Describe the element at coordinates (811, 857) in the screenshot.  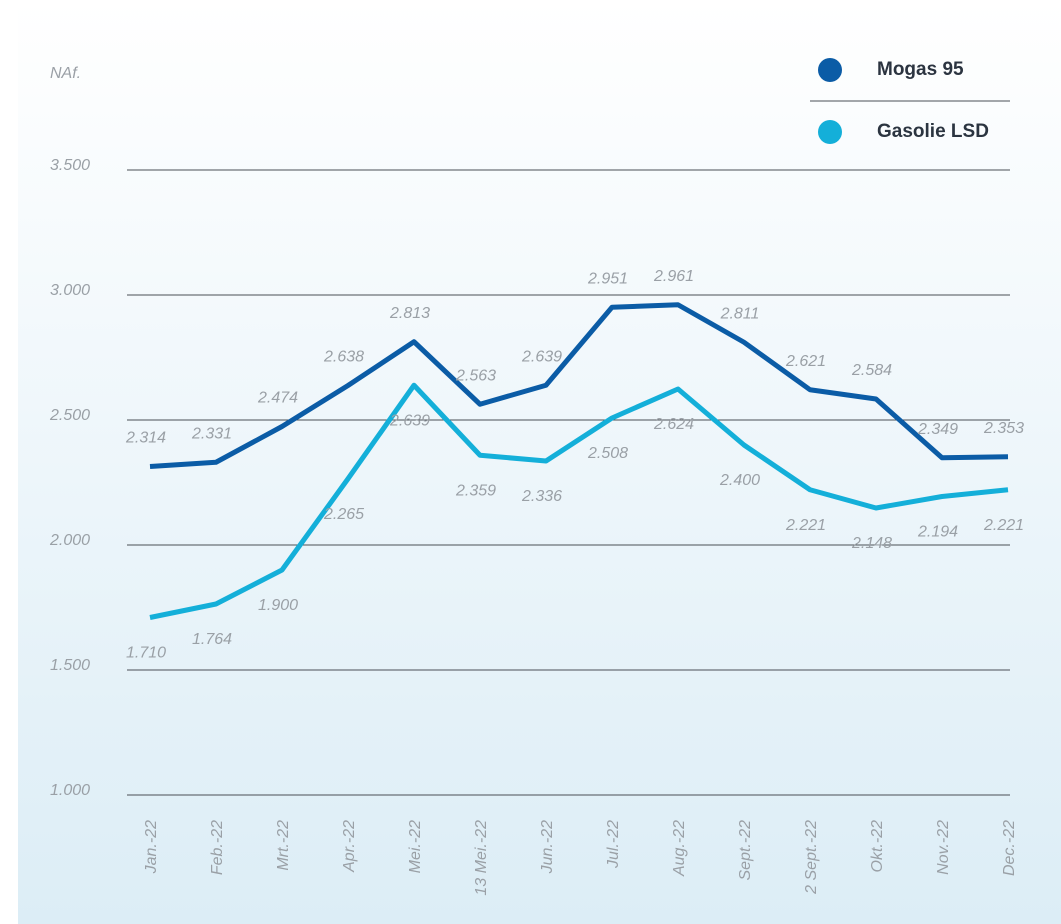
I see `x-tick-label: 2 Sept.-22` at that location.